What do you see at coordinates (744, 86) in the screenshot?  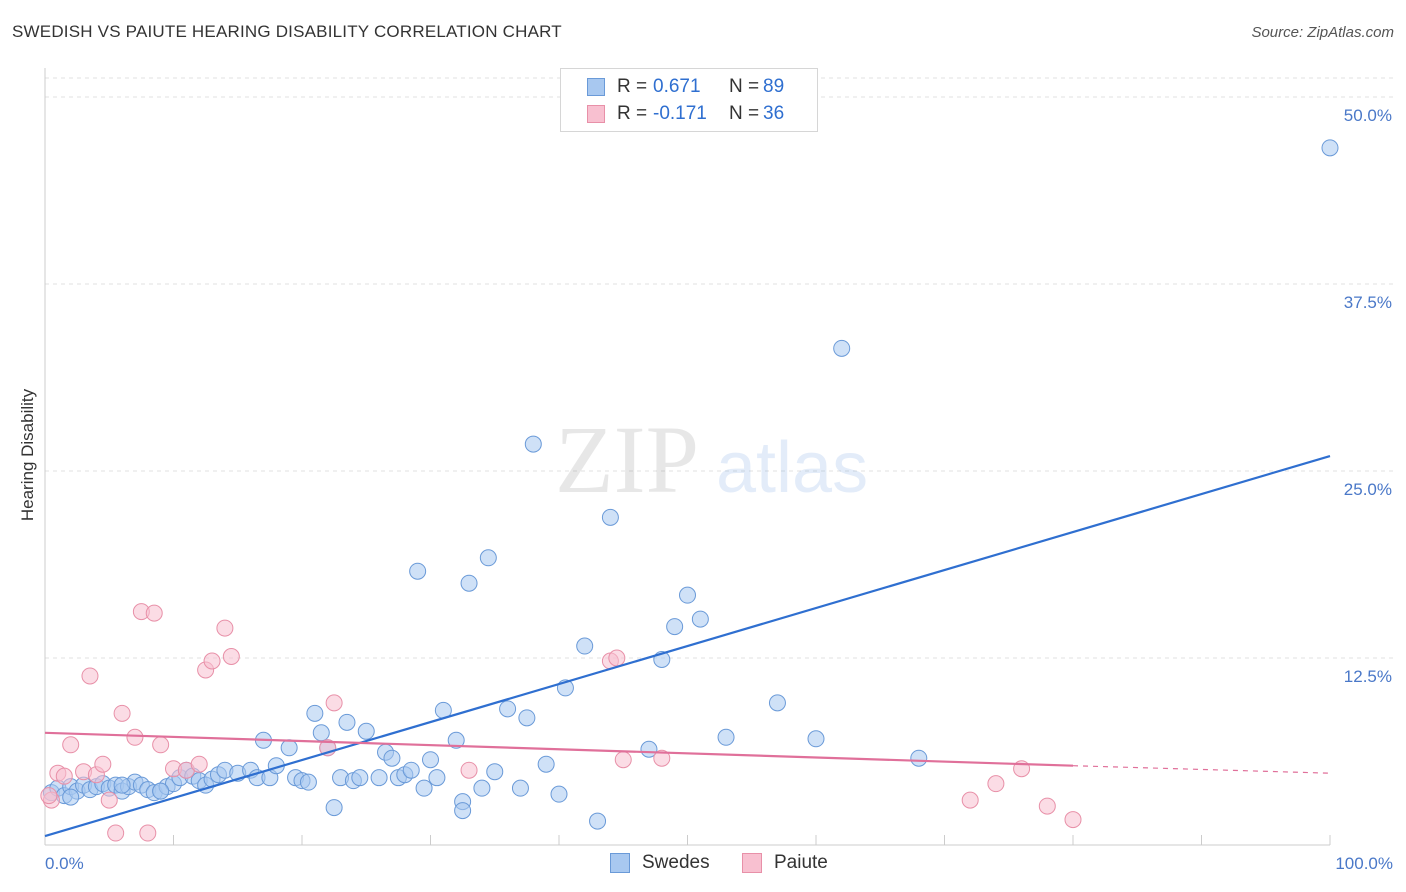 I see `legend-n-label: N =` at bounding box center [744, 86].